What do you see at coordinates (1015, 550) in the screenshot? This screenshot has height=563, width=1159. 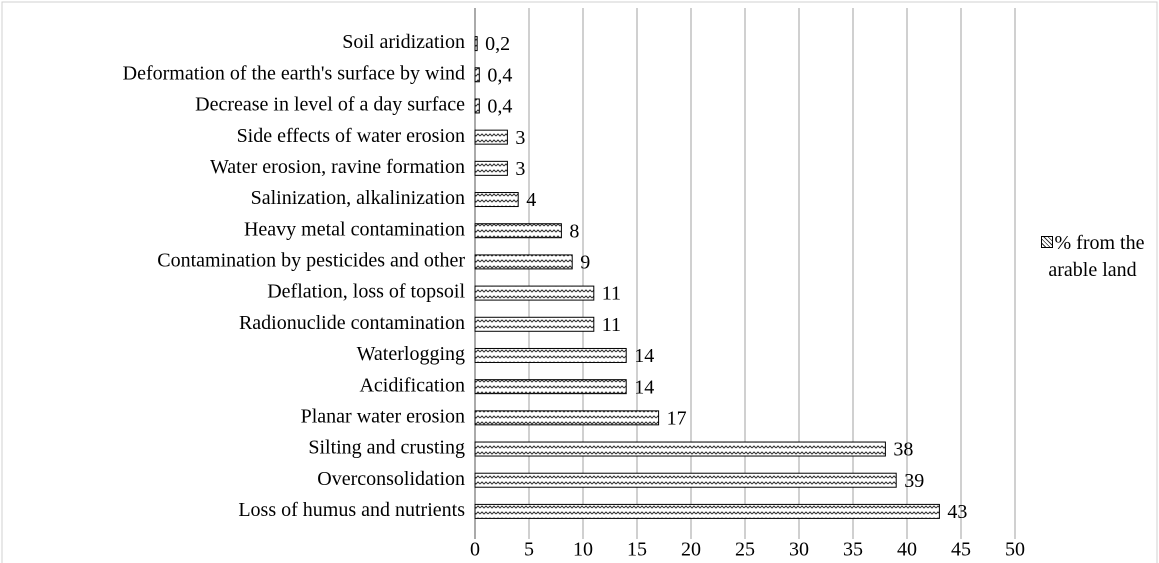 I see `x-tick-label: 50` at bounding box center [1015, 550].